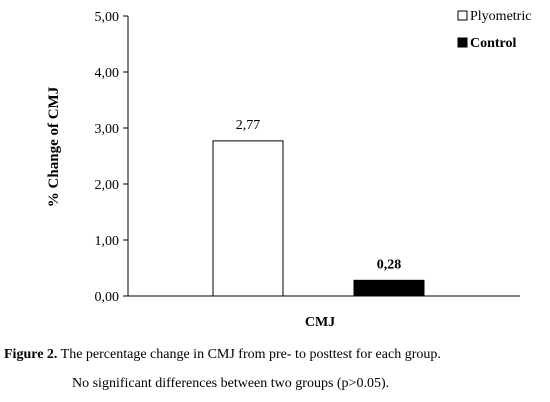  What do you see at coordinates (389, 288) in the screenshot?
I see `bar-control` at bounding box center [389, 288].